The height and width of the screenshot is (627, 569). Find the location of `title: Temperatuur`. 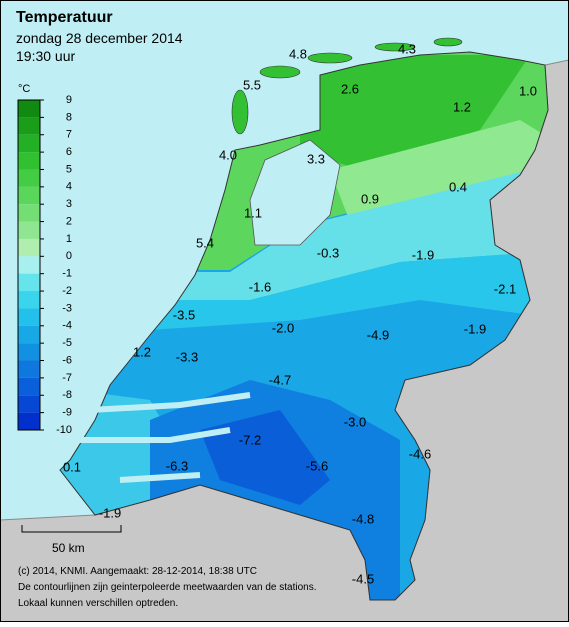

title: Temperatuur is located at coordinates (64, 17).